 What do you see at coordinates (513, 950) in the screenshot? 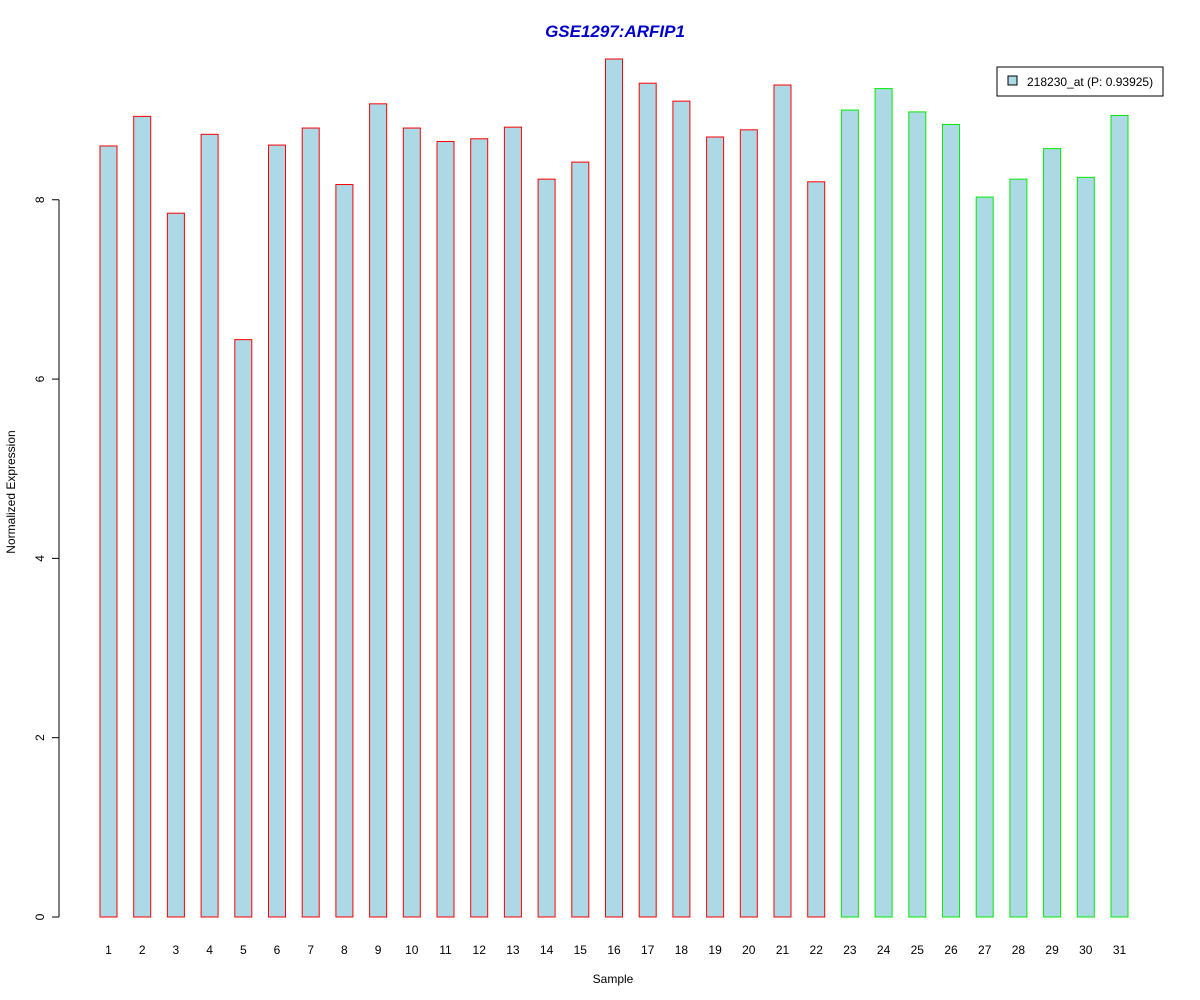
I see `x-tick-label: 13` at bounding box center [513, 950].